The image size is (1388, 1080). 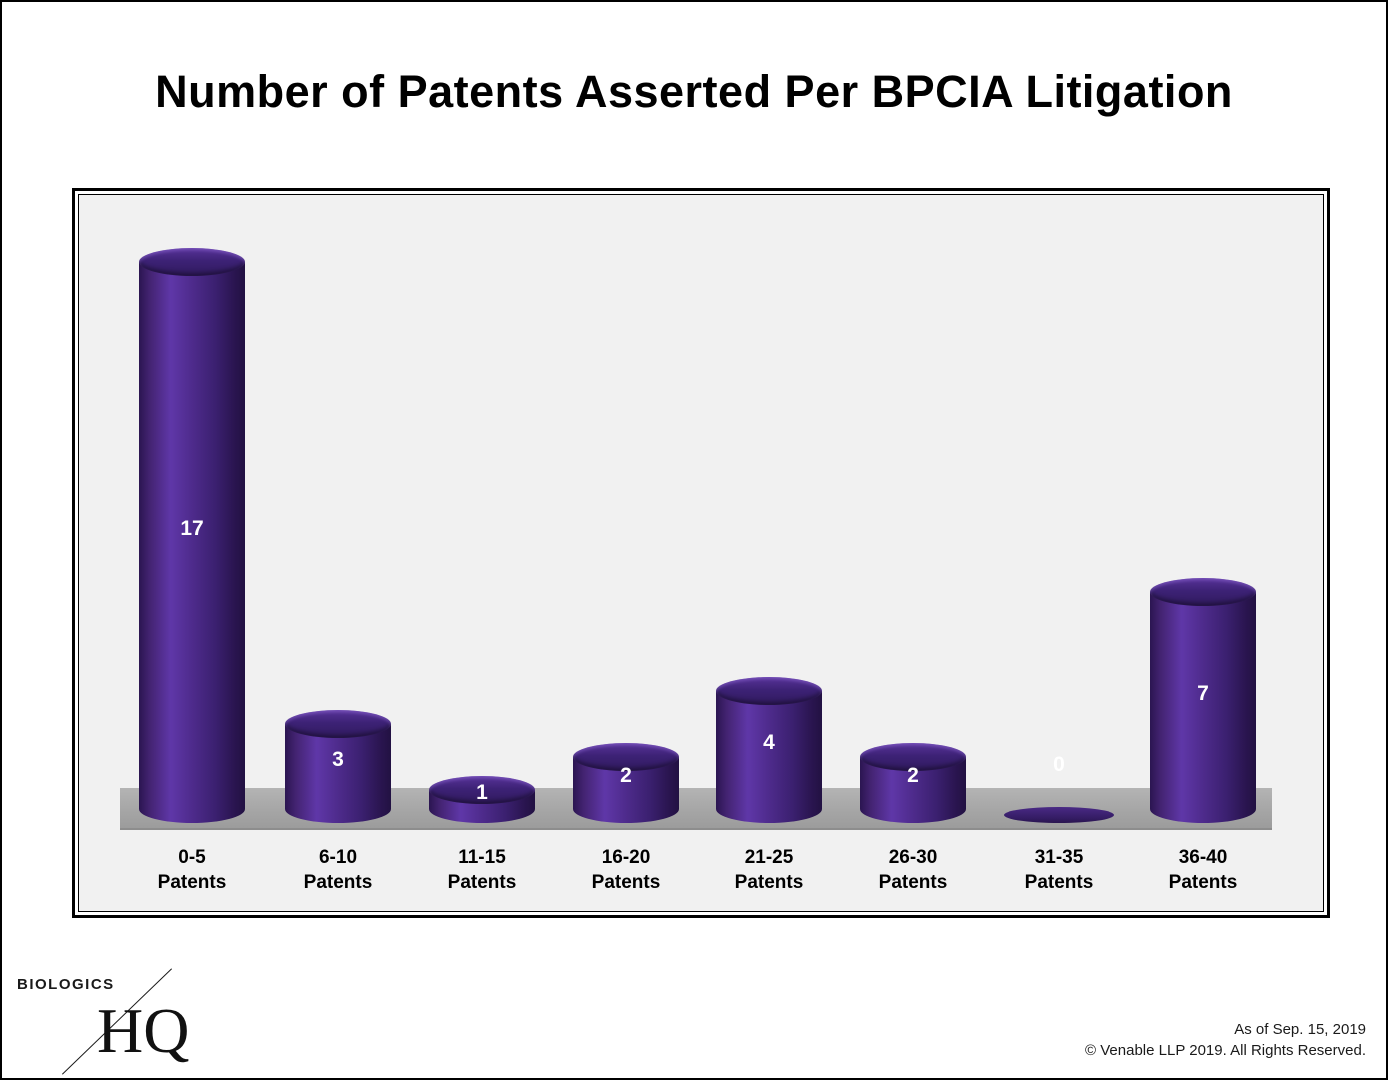 I want to click on category-range-text: 36-40, so click(x=1203, y=857).